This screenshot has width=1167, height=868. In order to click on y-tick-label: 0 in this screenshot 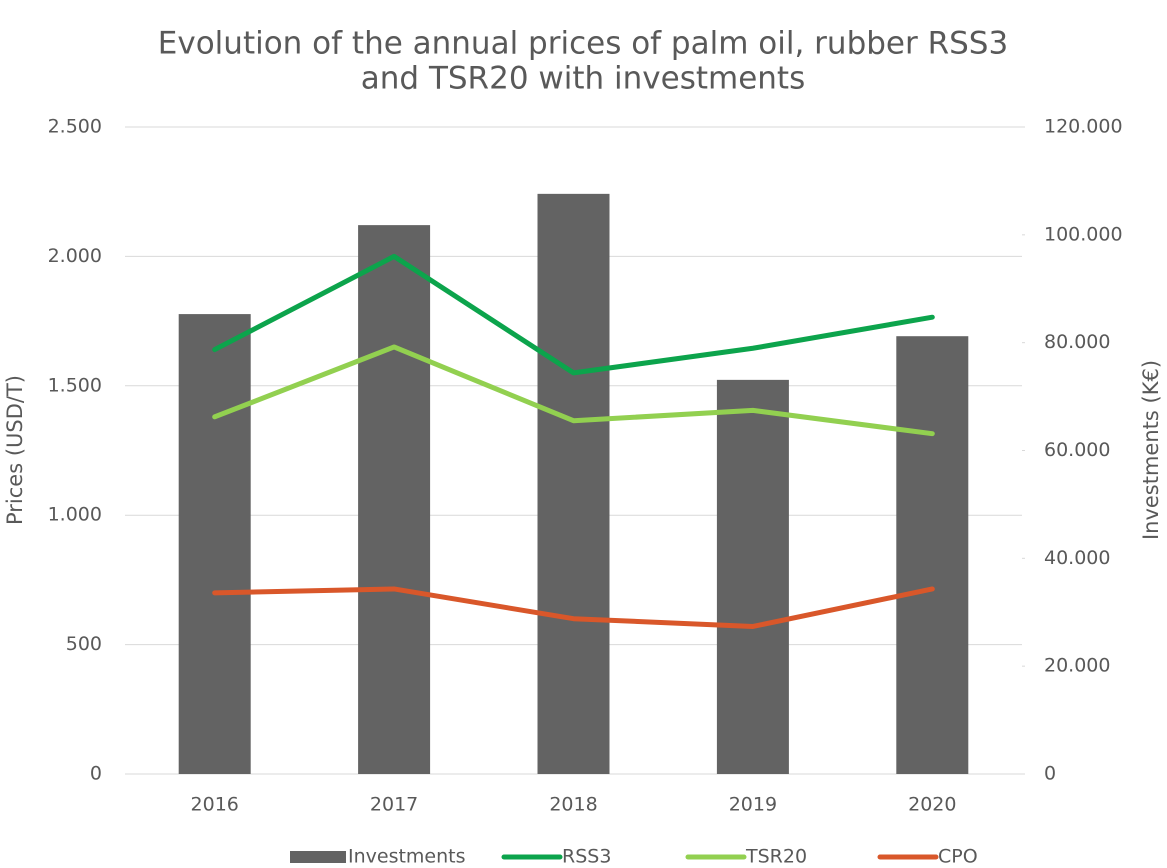, I will do `click(96, 774)`.